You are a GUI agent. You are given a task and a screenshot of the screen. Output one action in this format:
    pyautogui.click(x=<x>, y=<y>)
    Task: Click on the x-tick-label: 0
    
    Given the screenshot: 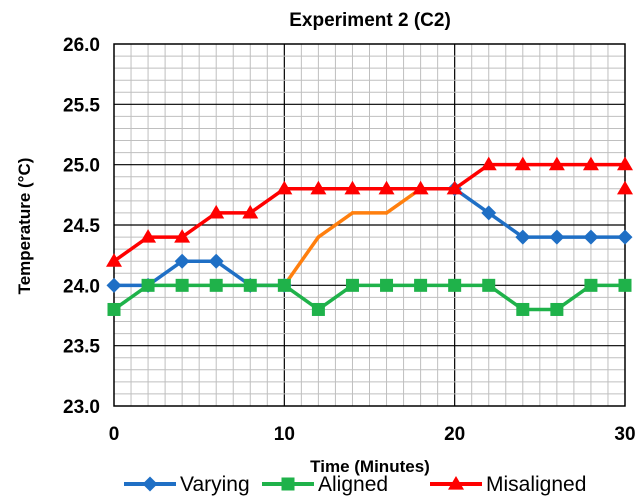 What is the action you would take?
    pyautogui.click(x=114, y=434)
    